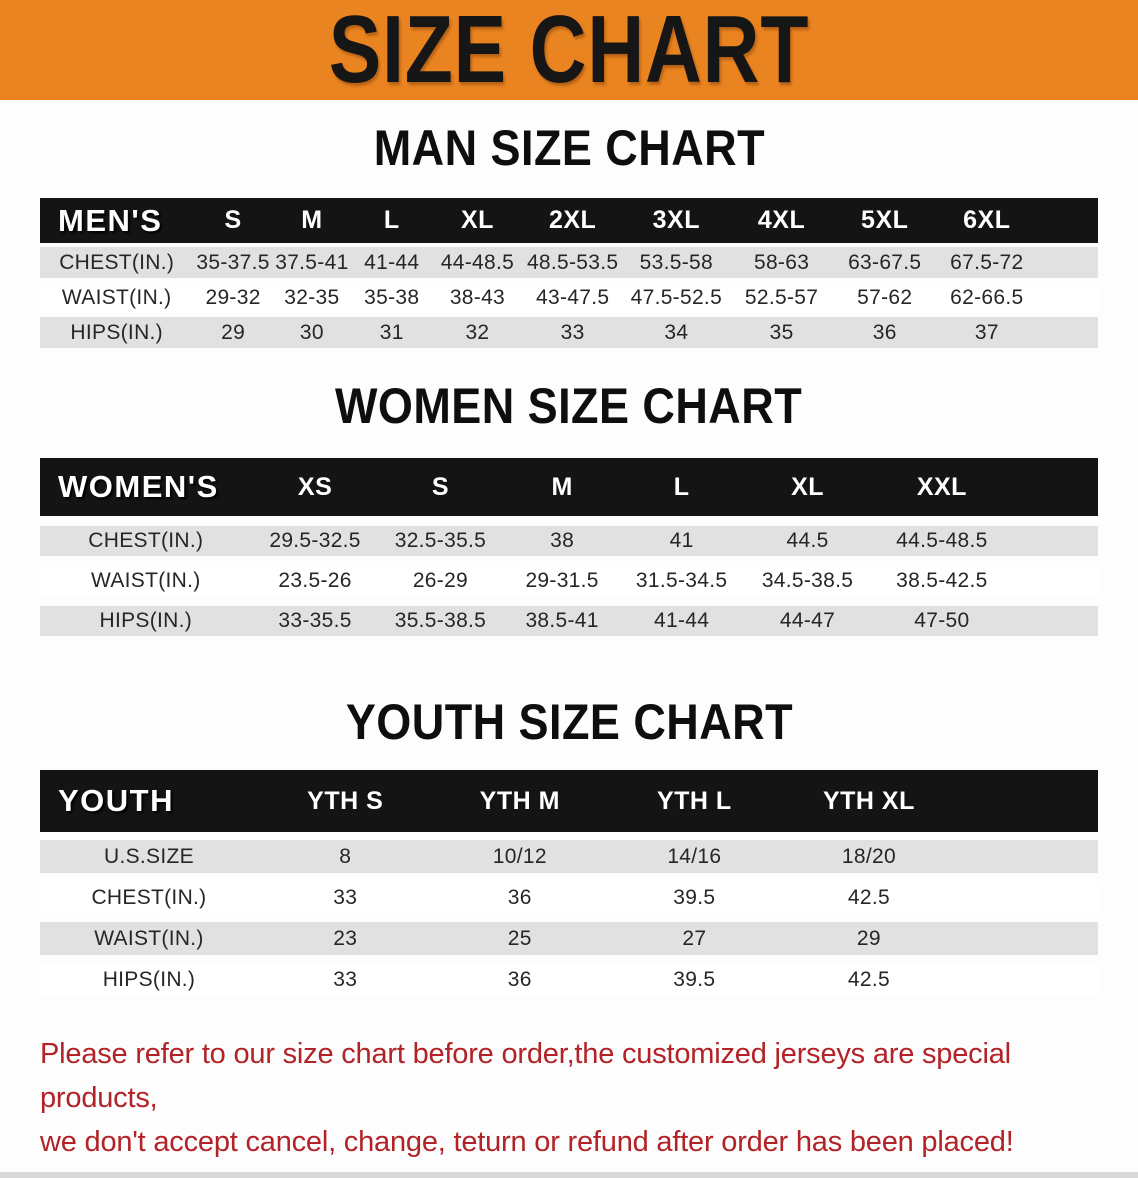  I want to click on measurement-value: 48.5-53.5, so click(572, 262).